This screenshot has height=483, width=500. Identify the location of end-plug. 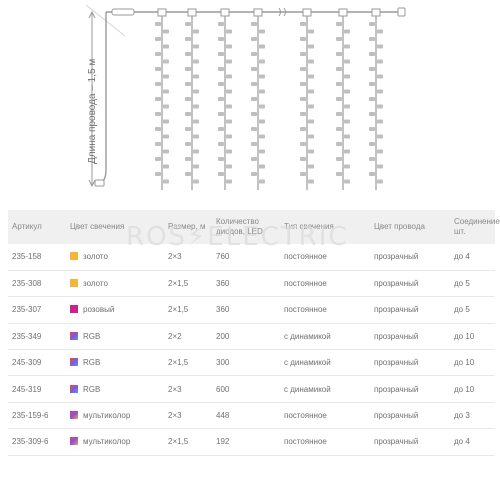
(401, 12).